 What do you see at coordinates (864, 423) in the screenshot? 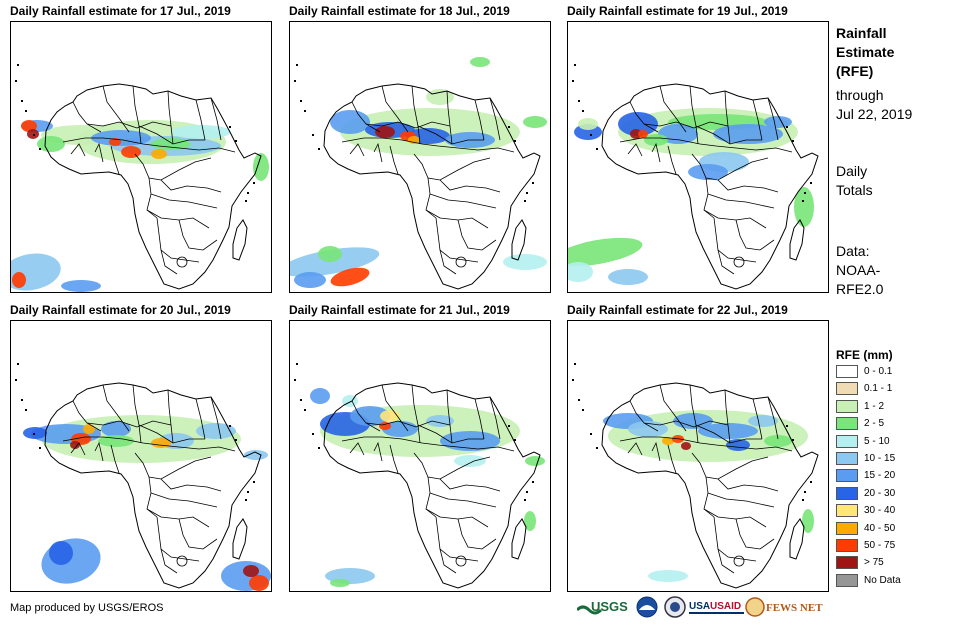
I see `legend-item: 2 - 5` at bounding box center [864, 423].